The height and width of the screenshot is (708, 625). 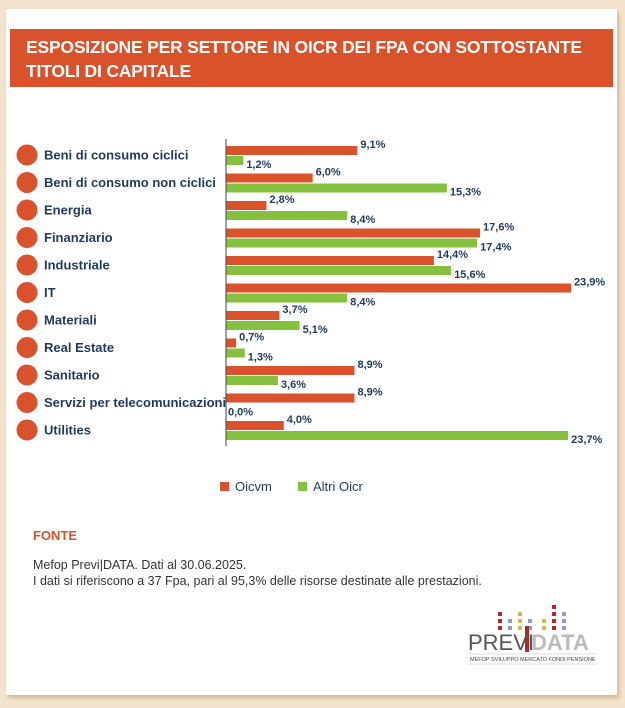 I want to click on legend-label: Altri Oicr, so click(x=338, y=486).